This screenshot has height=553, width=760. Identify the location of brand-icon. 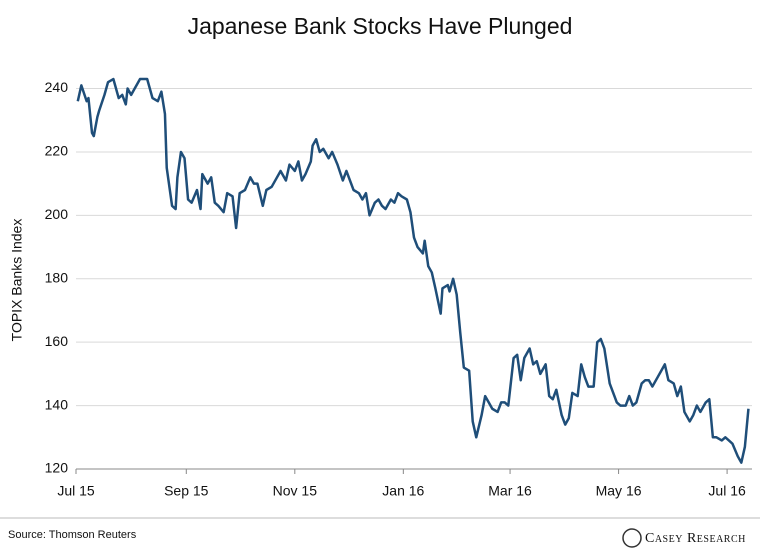
(632, 538).